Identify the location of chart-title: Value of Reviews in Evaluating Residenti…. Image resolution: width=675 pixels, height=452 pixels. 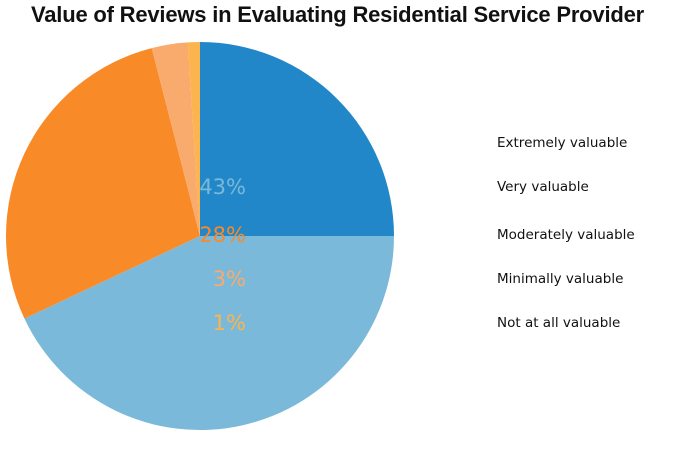
(337, 14).